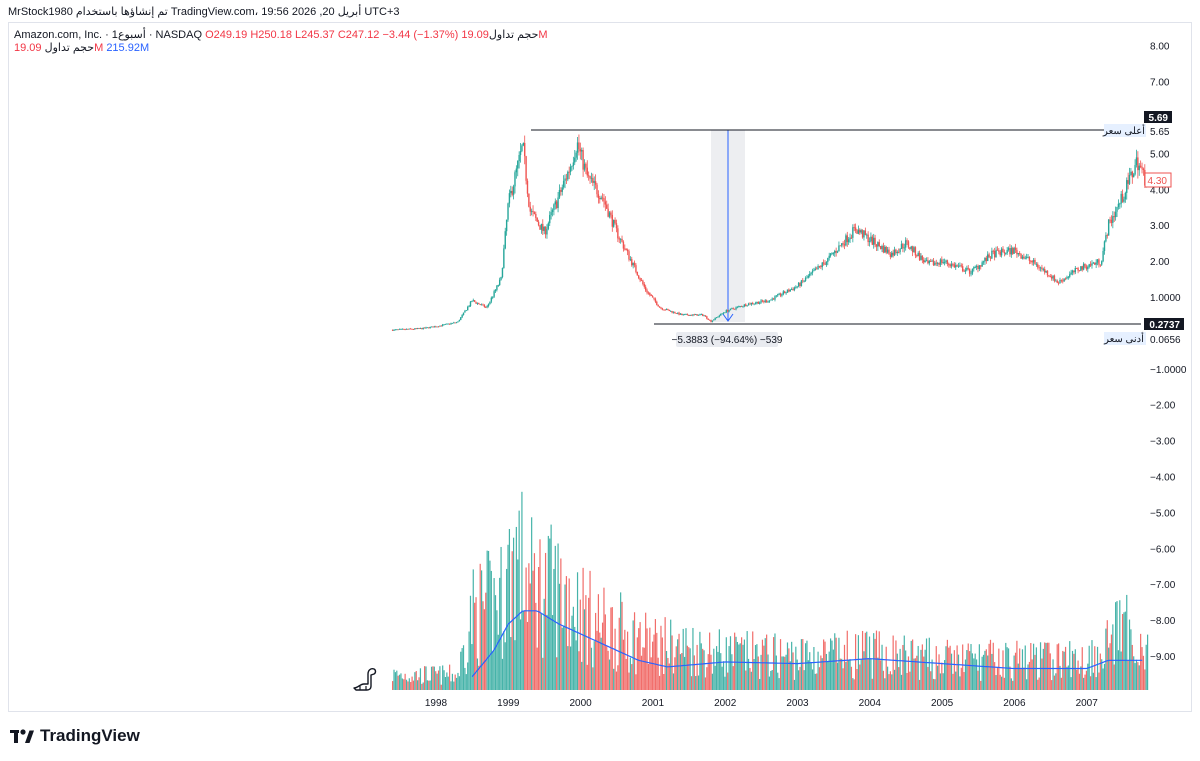  Describe the element at coordinates (942, 703) in the screenshot. I see `time-tick-label: 2005` at that location.